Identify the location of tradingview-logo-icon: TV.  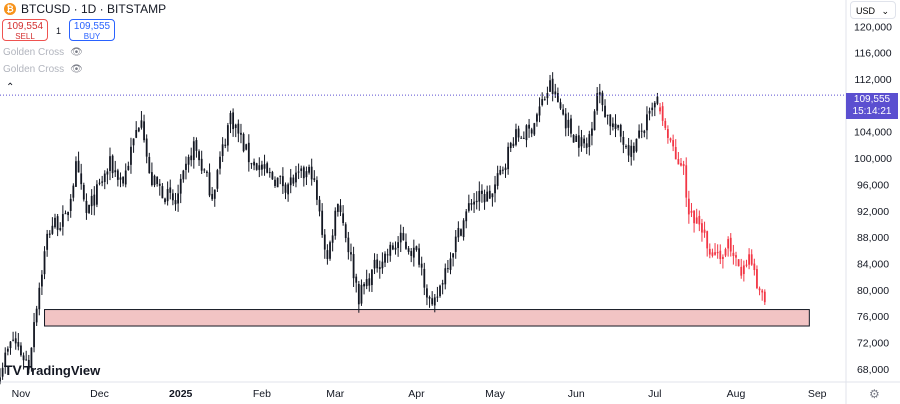
(13, 370).